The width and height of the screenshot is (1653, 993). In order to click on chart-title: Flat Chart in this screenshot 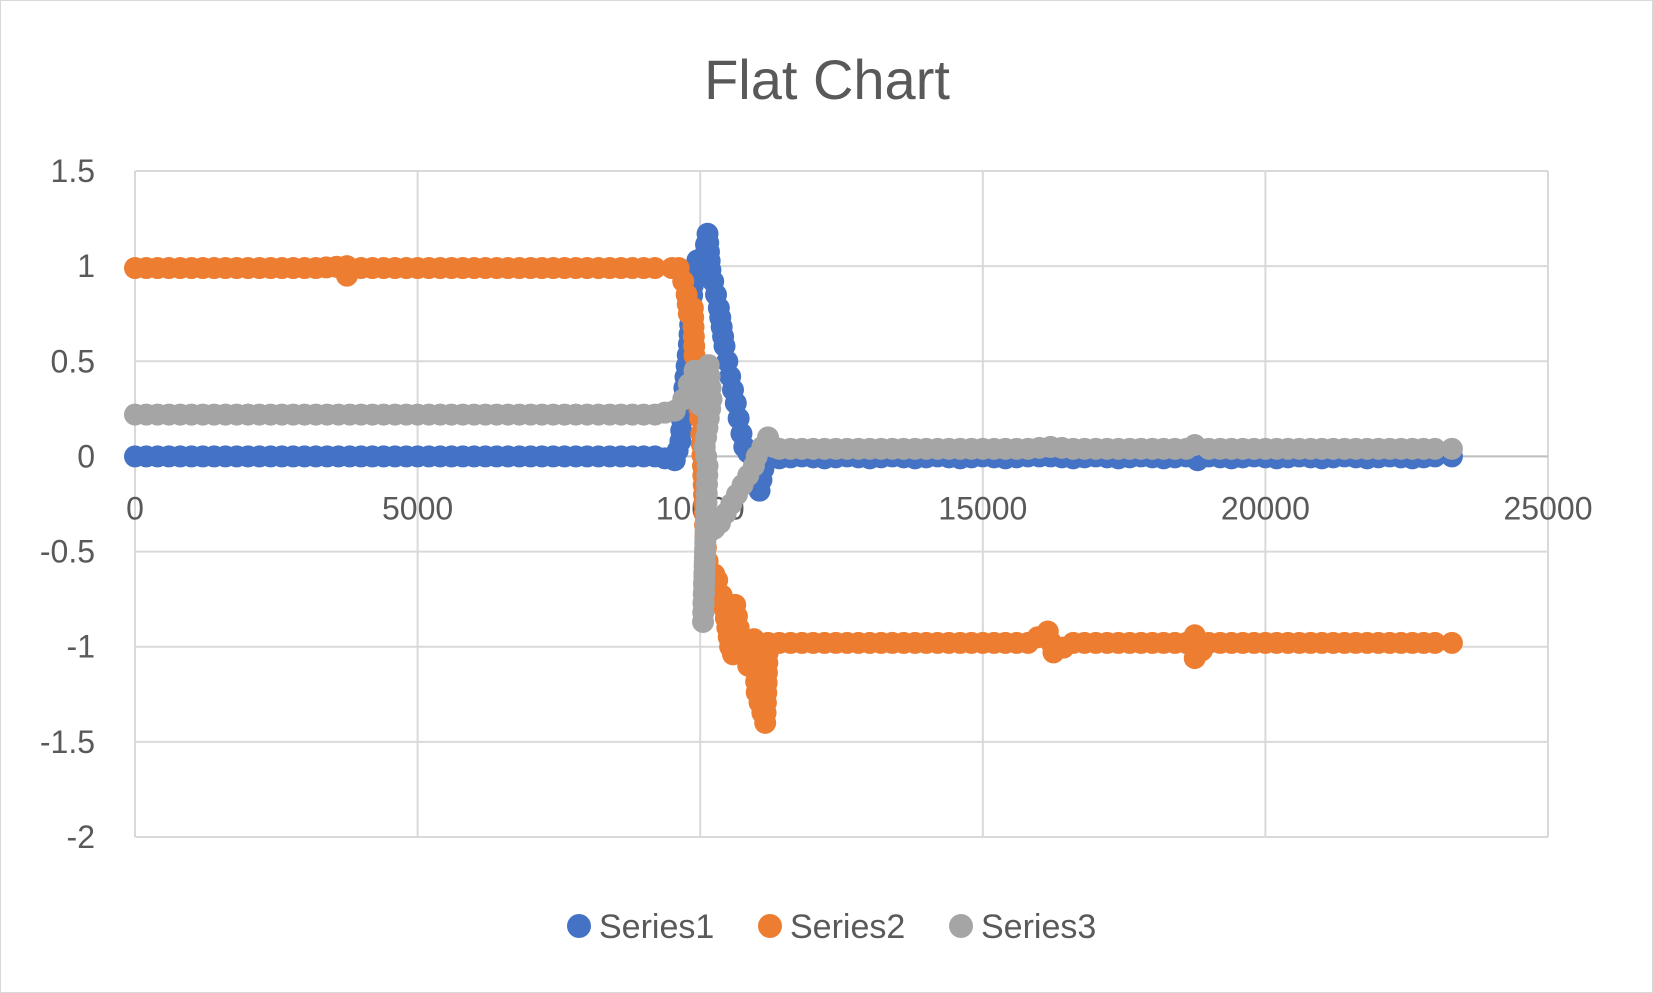, I will do `click(827, 79)`.